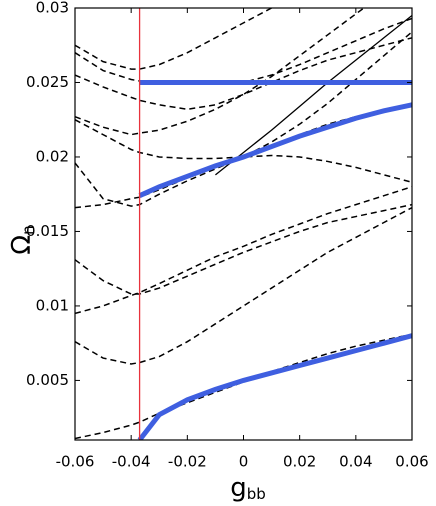  What do you see at coordinates (52, 8) in the screenshot?
I see `y-tick-label: 0.03` at bounding box center [52, 8].